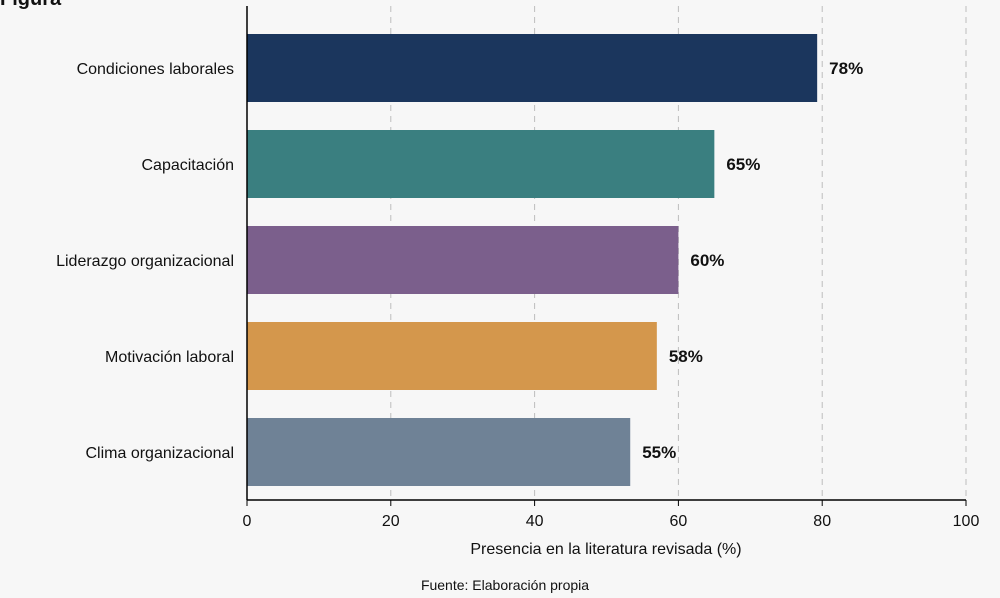  I want to click on x-axis-title: Presencia en la literatura revisada (%), so click(605, 549).